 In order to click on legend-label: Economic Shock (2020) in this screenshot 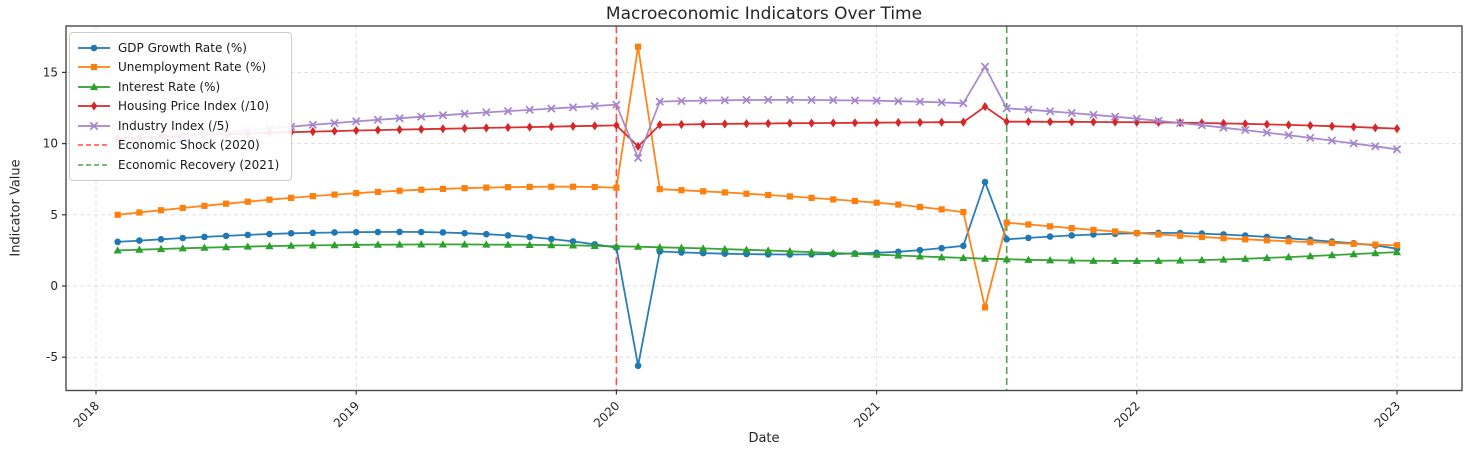, I will do `click(189, 145)`.